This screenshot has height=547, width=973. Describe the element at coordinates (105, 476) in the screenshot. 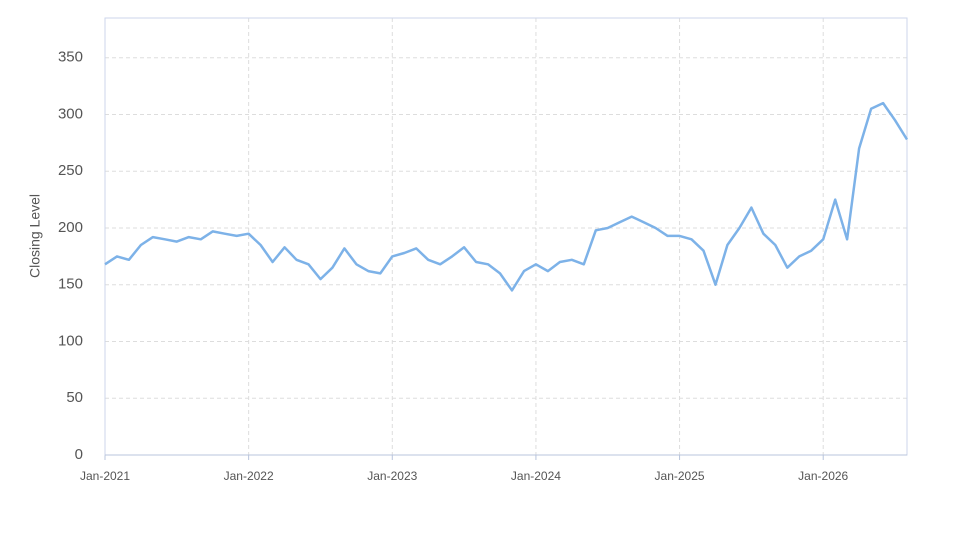

I see `x-tick-label: Jan-2021` at that location.